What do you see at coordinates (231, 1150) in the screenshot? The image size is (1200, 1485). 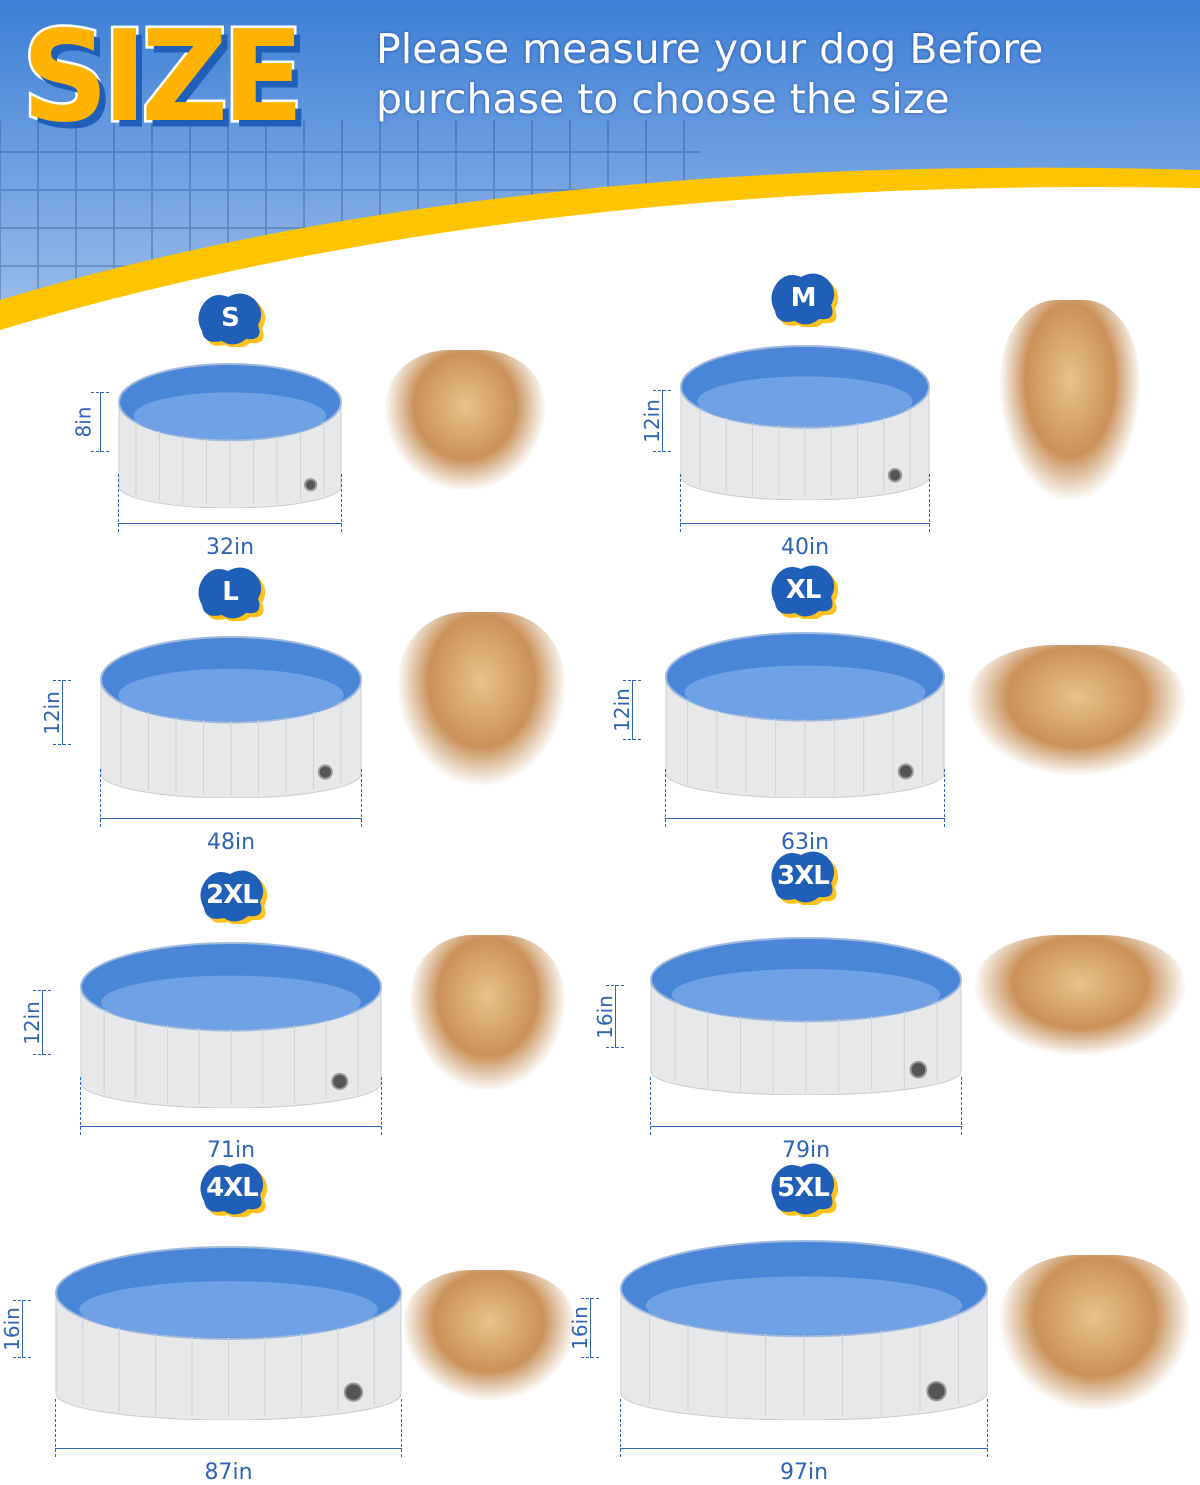 I see `diameter-label: 71in` at bounding box center [231, 1150].